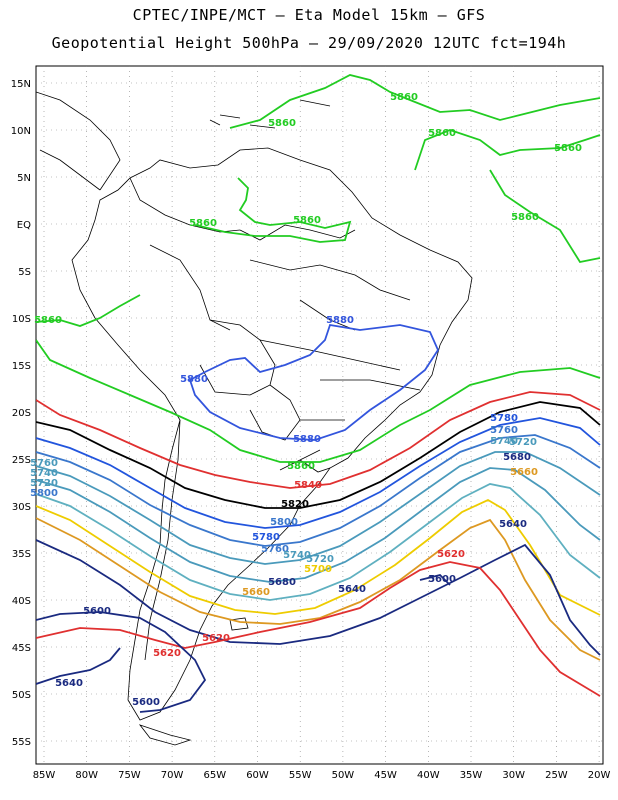 The height and width of the screenshot is (800, 618). I want to click on longitude-tick-label: 50W, so click(343, 775).